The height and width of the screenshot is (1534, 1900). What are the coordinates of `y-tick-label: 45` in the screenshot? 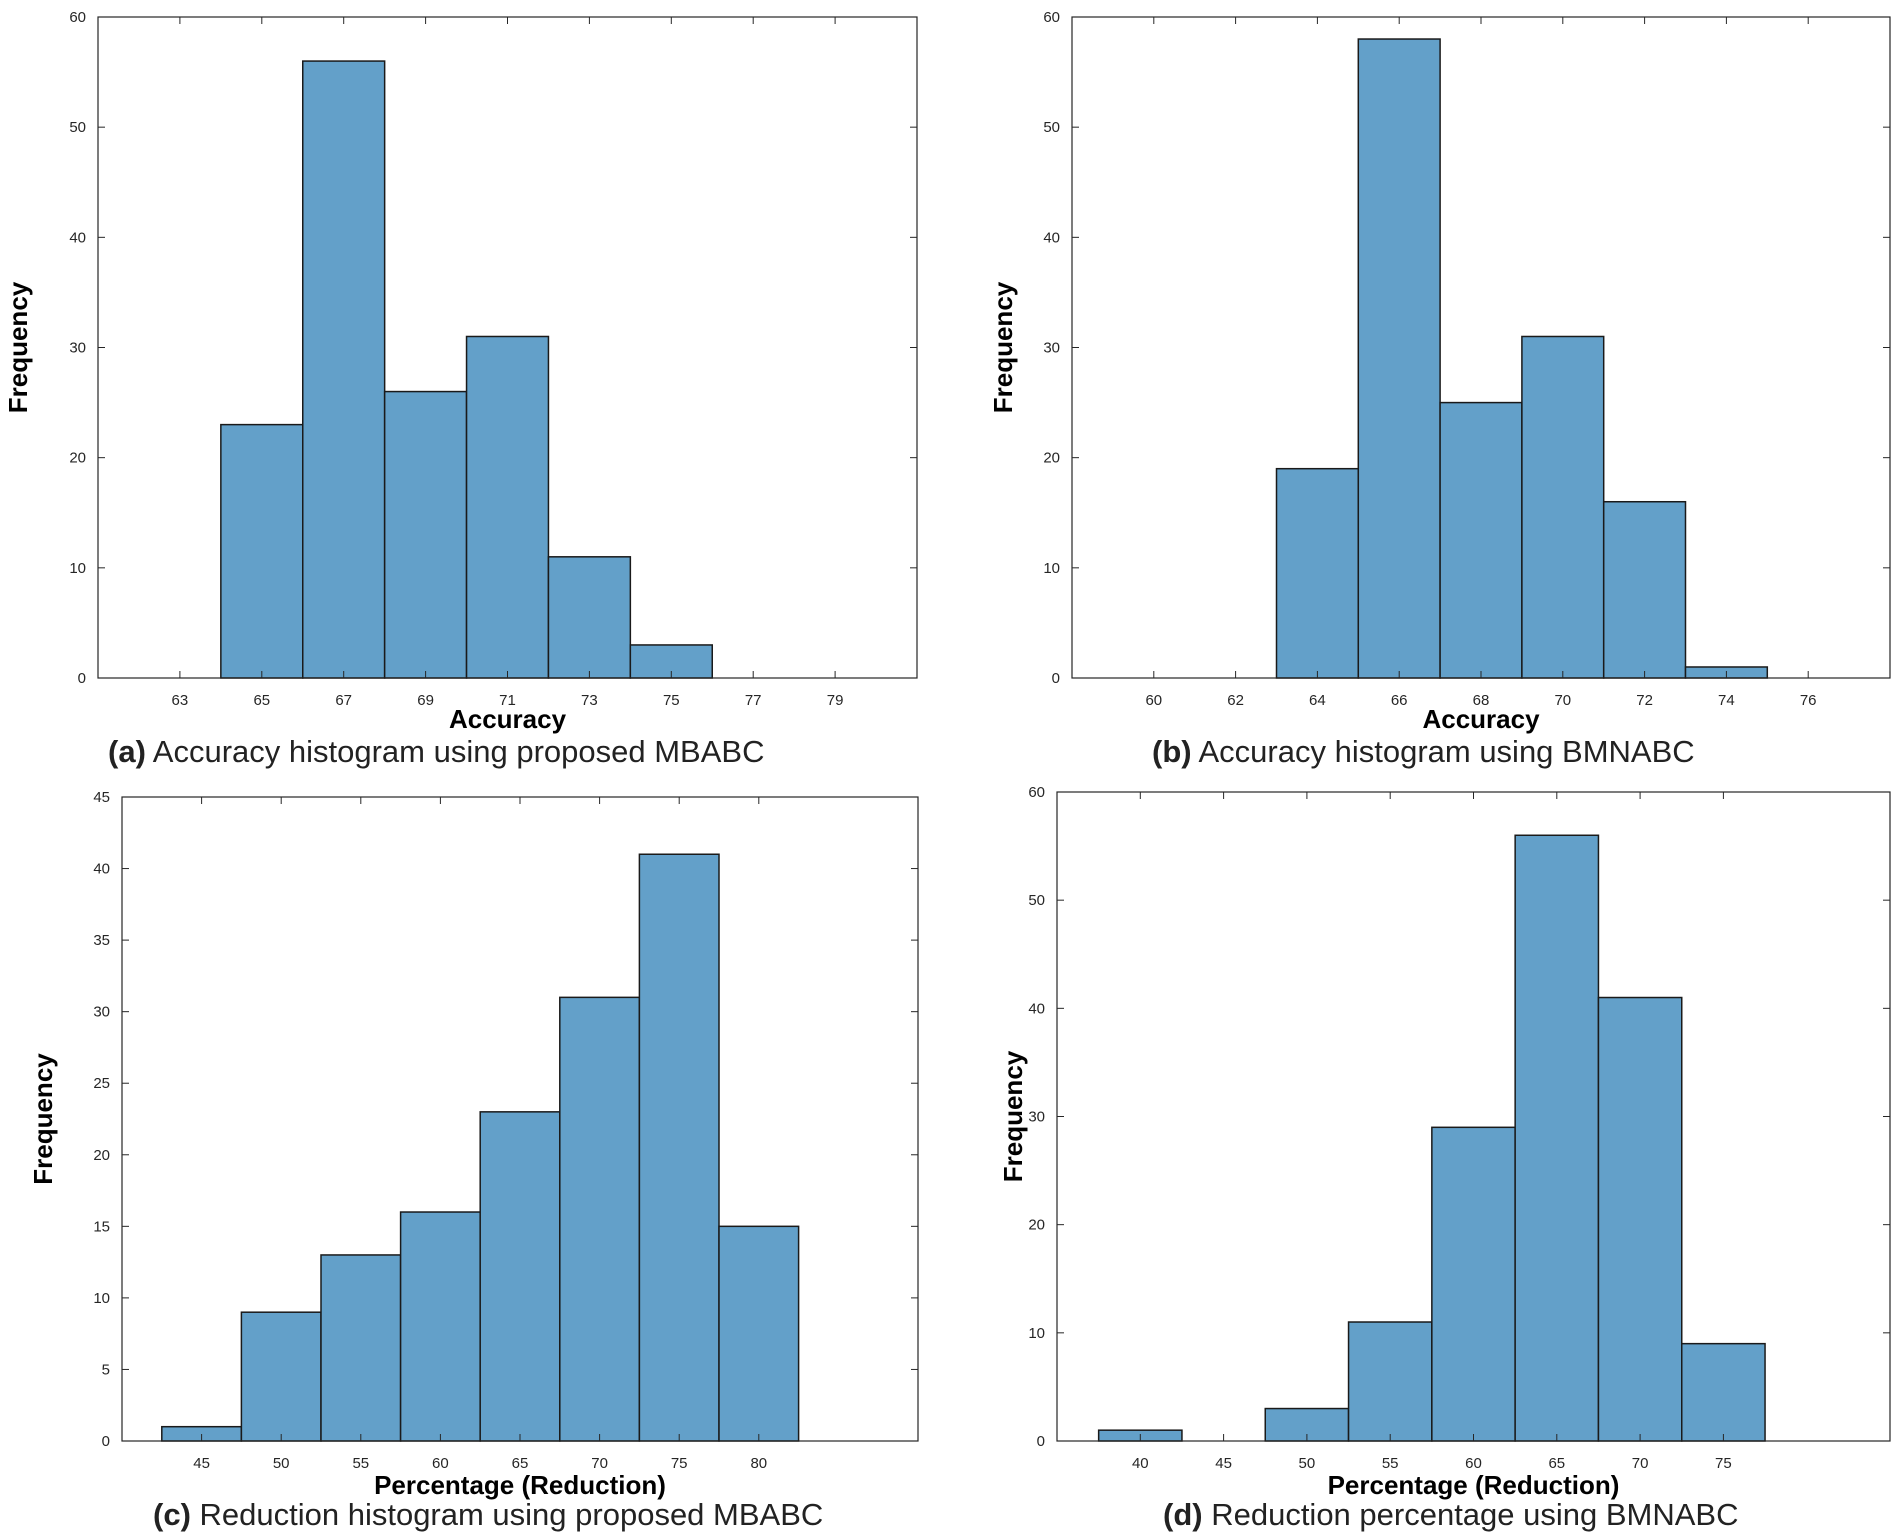 It's located at (101, 797).